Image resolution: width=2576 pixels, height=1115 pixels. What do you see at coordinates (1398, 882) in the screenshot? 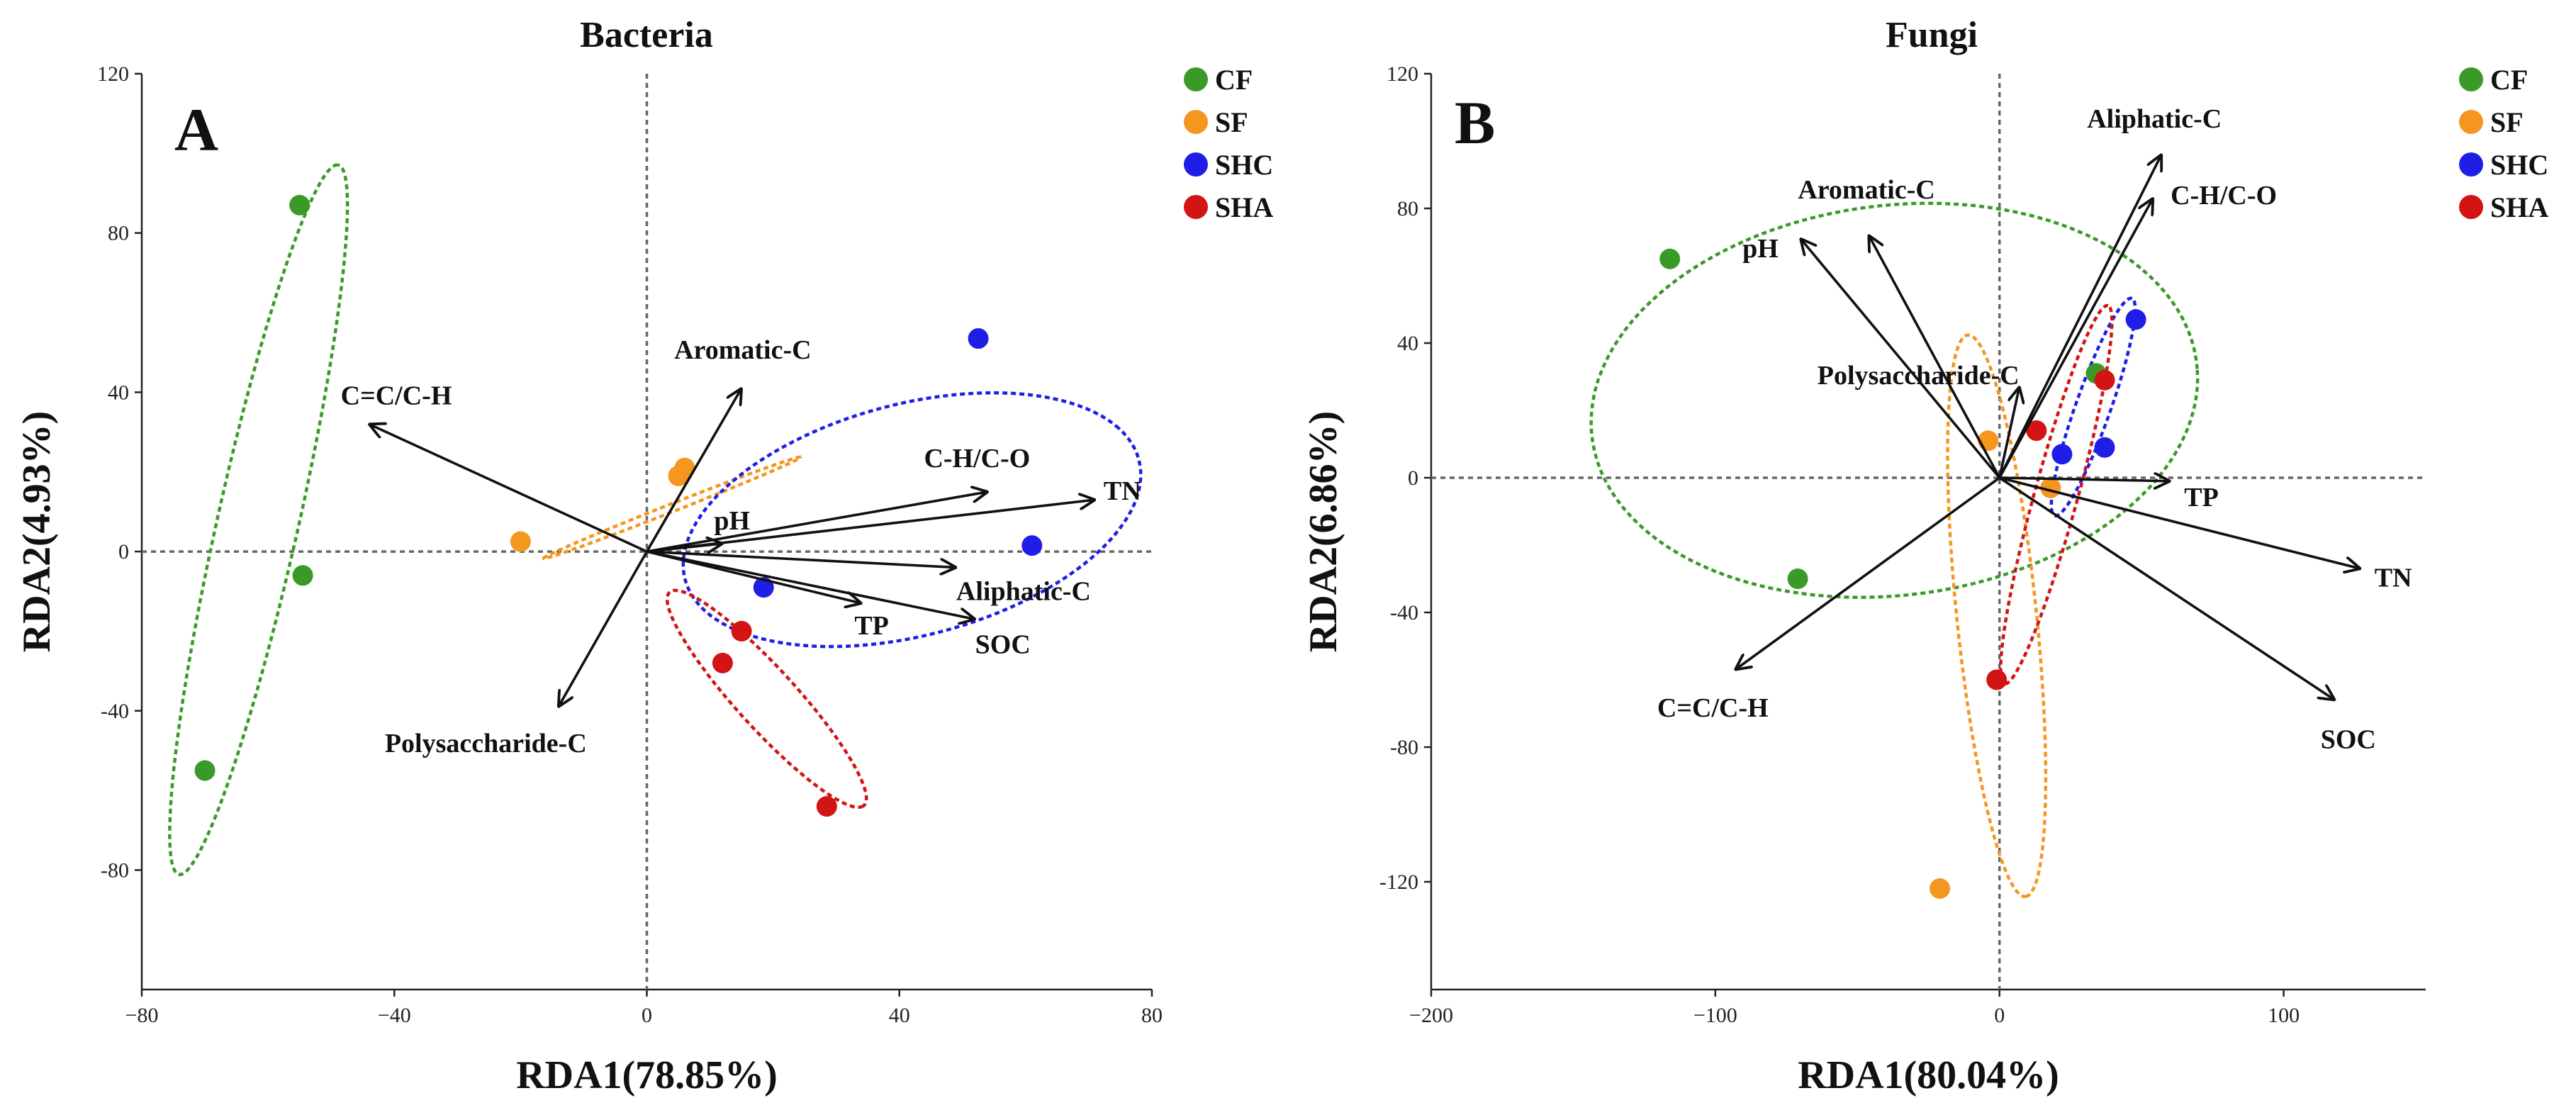
I see `y-tick-label: -120` at bounding box center [1398, 882].